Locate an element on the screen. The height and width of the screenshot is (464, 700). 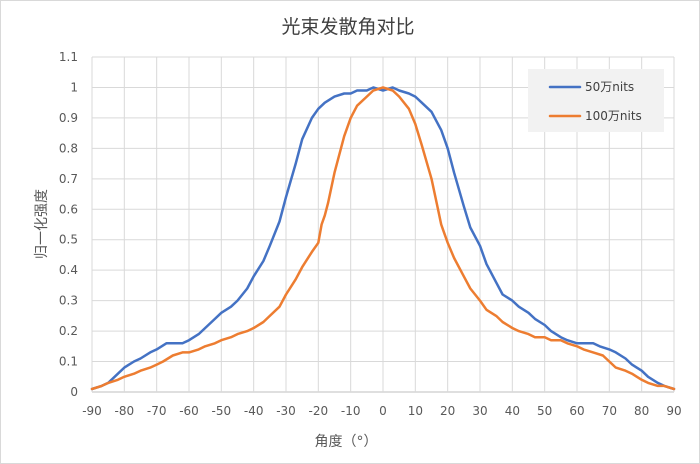
x-tick-label: 50 is located at coordinates (544, 411).